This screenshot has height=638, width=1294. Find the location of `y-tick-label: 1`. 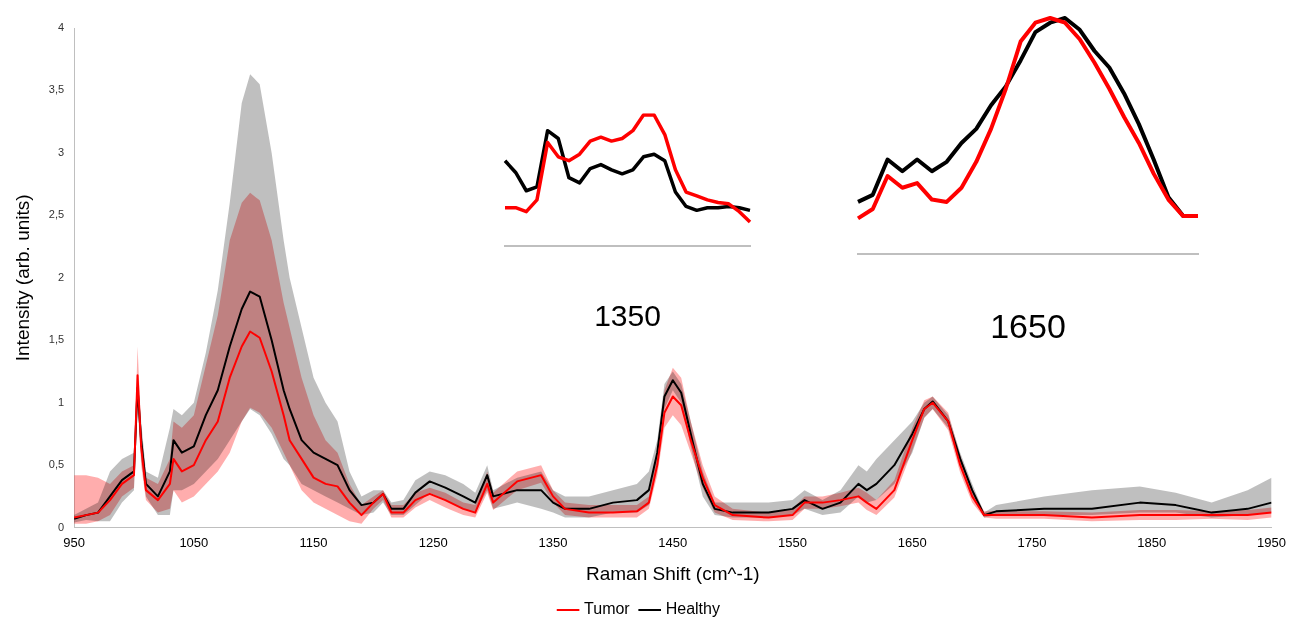

y-tick-label: 1 is located at coordinates (61, 401).